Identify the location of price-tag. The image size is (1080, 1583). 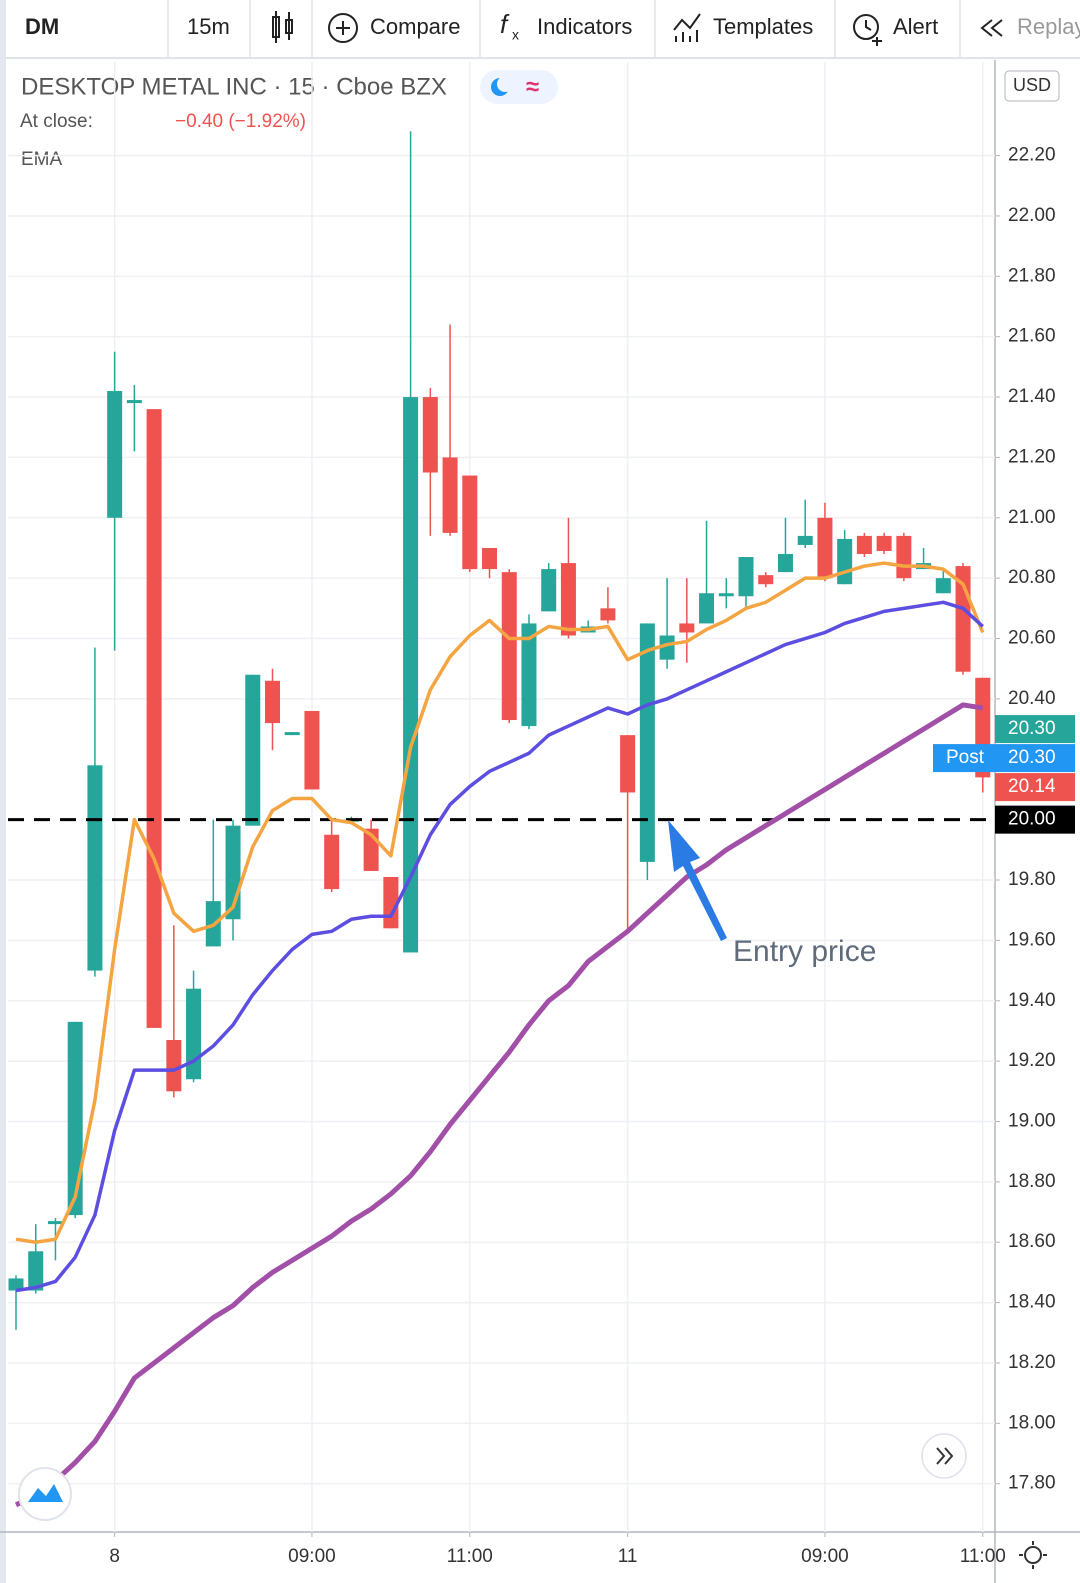
(1035, 729).